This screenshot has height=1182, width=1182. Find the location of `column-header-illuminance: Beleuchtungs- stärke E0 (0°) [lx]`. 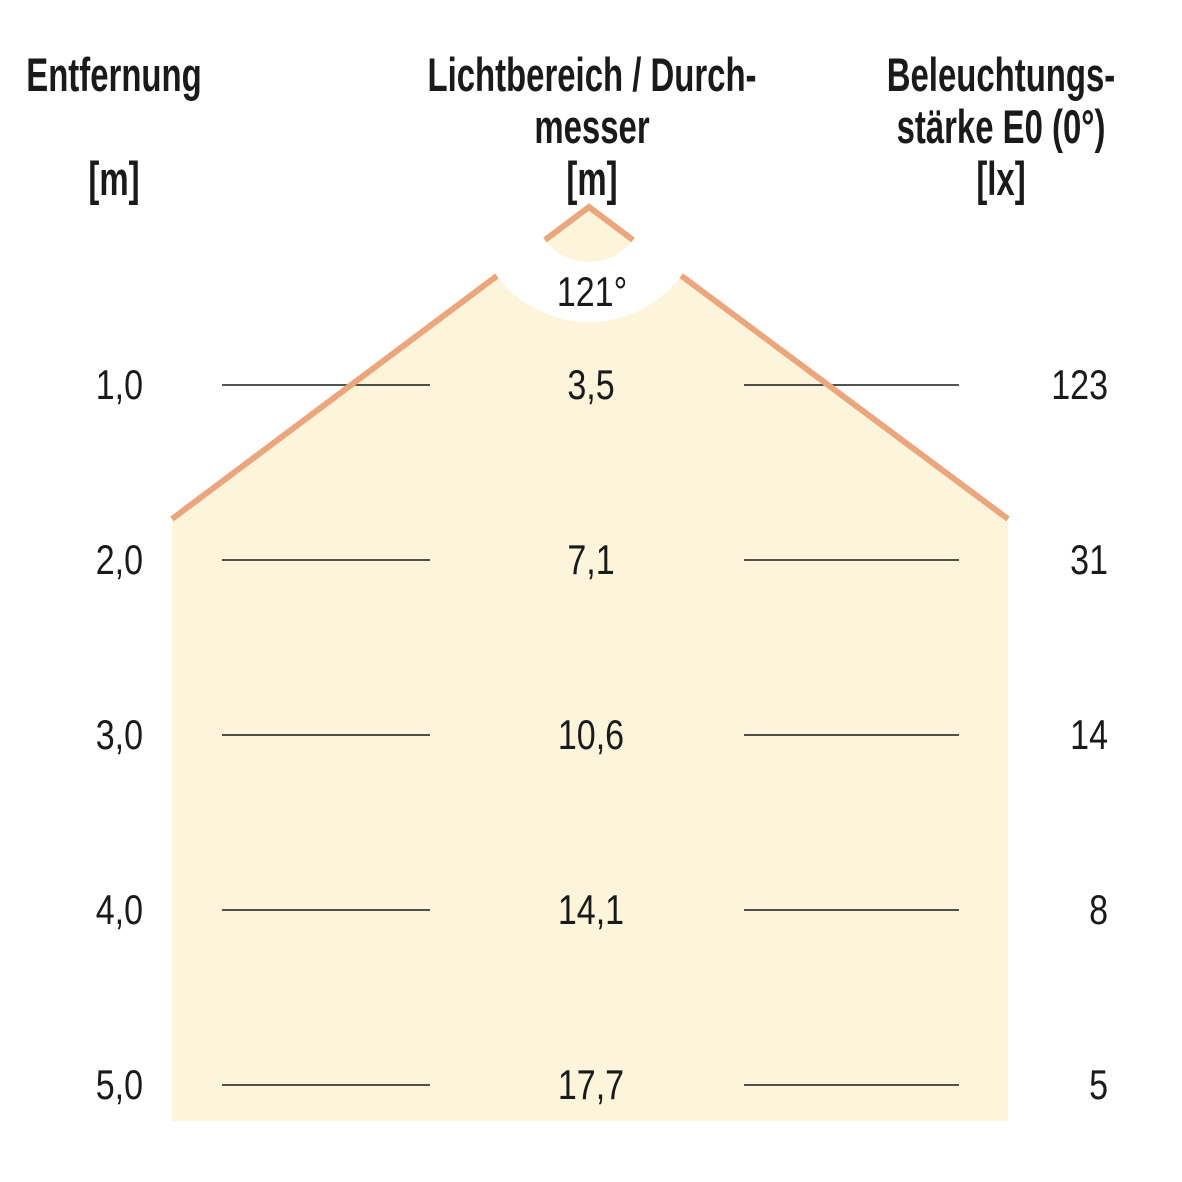

column-header-illuminance: Beleuchtungs- stärke E0 (0°) [lx] is located at coordinates (1001, 127).